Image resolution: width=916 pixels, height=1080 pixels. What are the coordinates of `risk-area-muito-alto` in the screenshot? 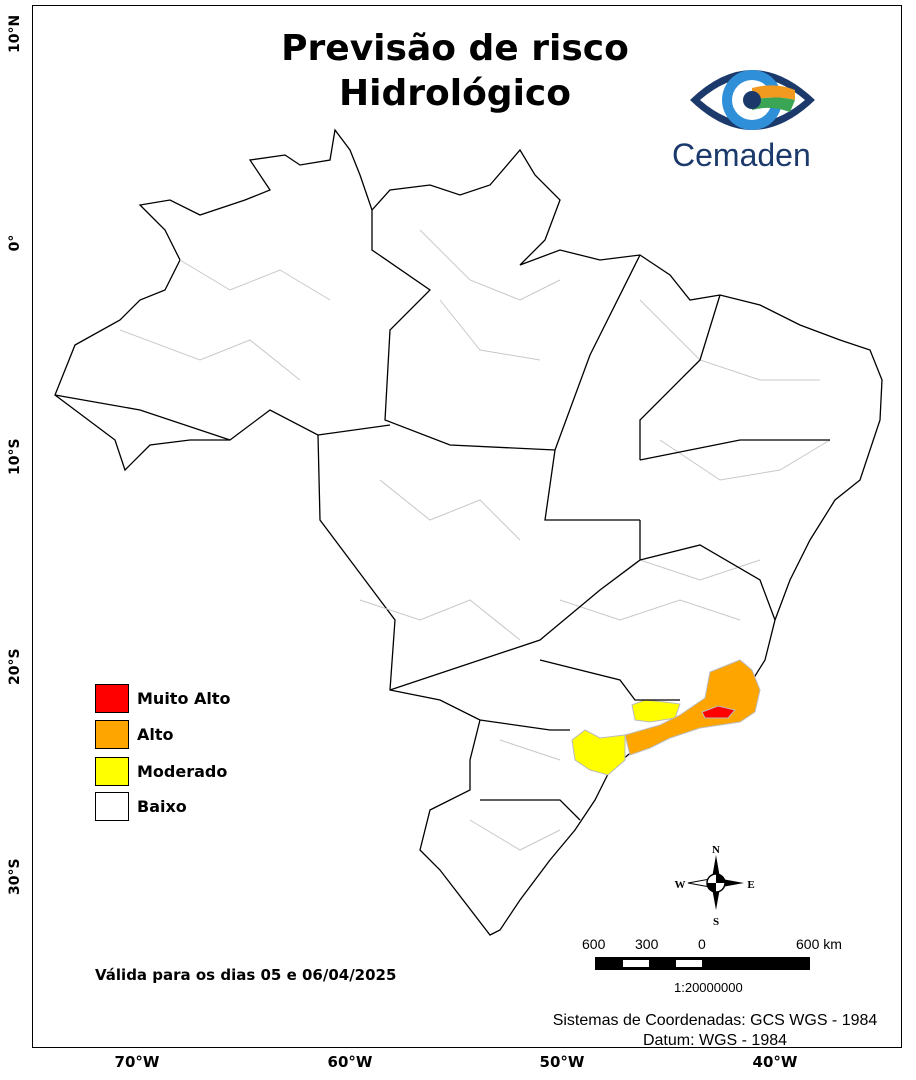 It's located at (718, 712).